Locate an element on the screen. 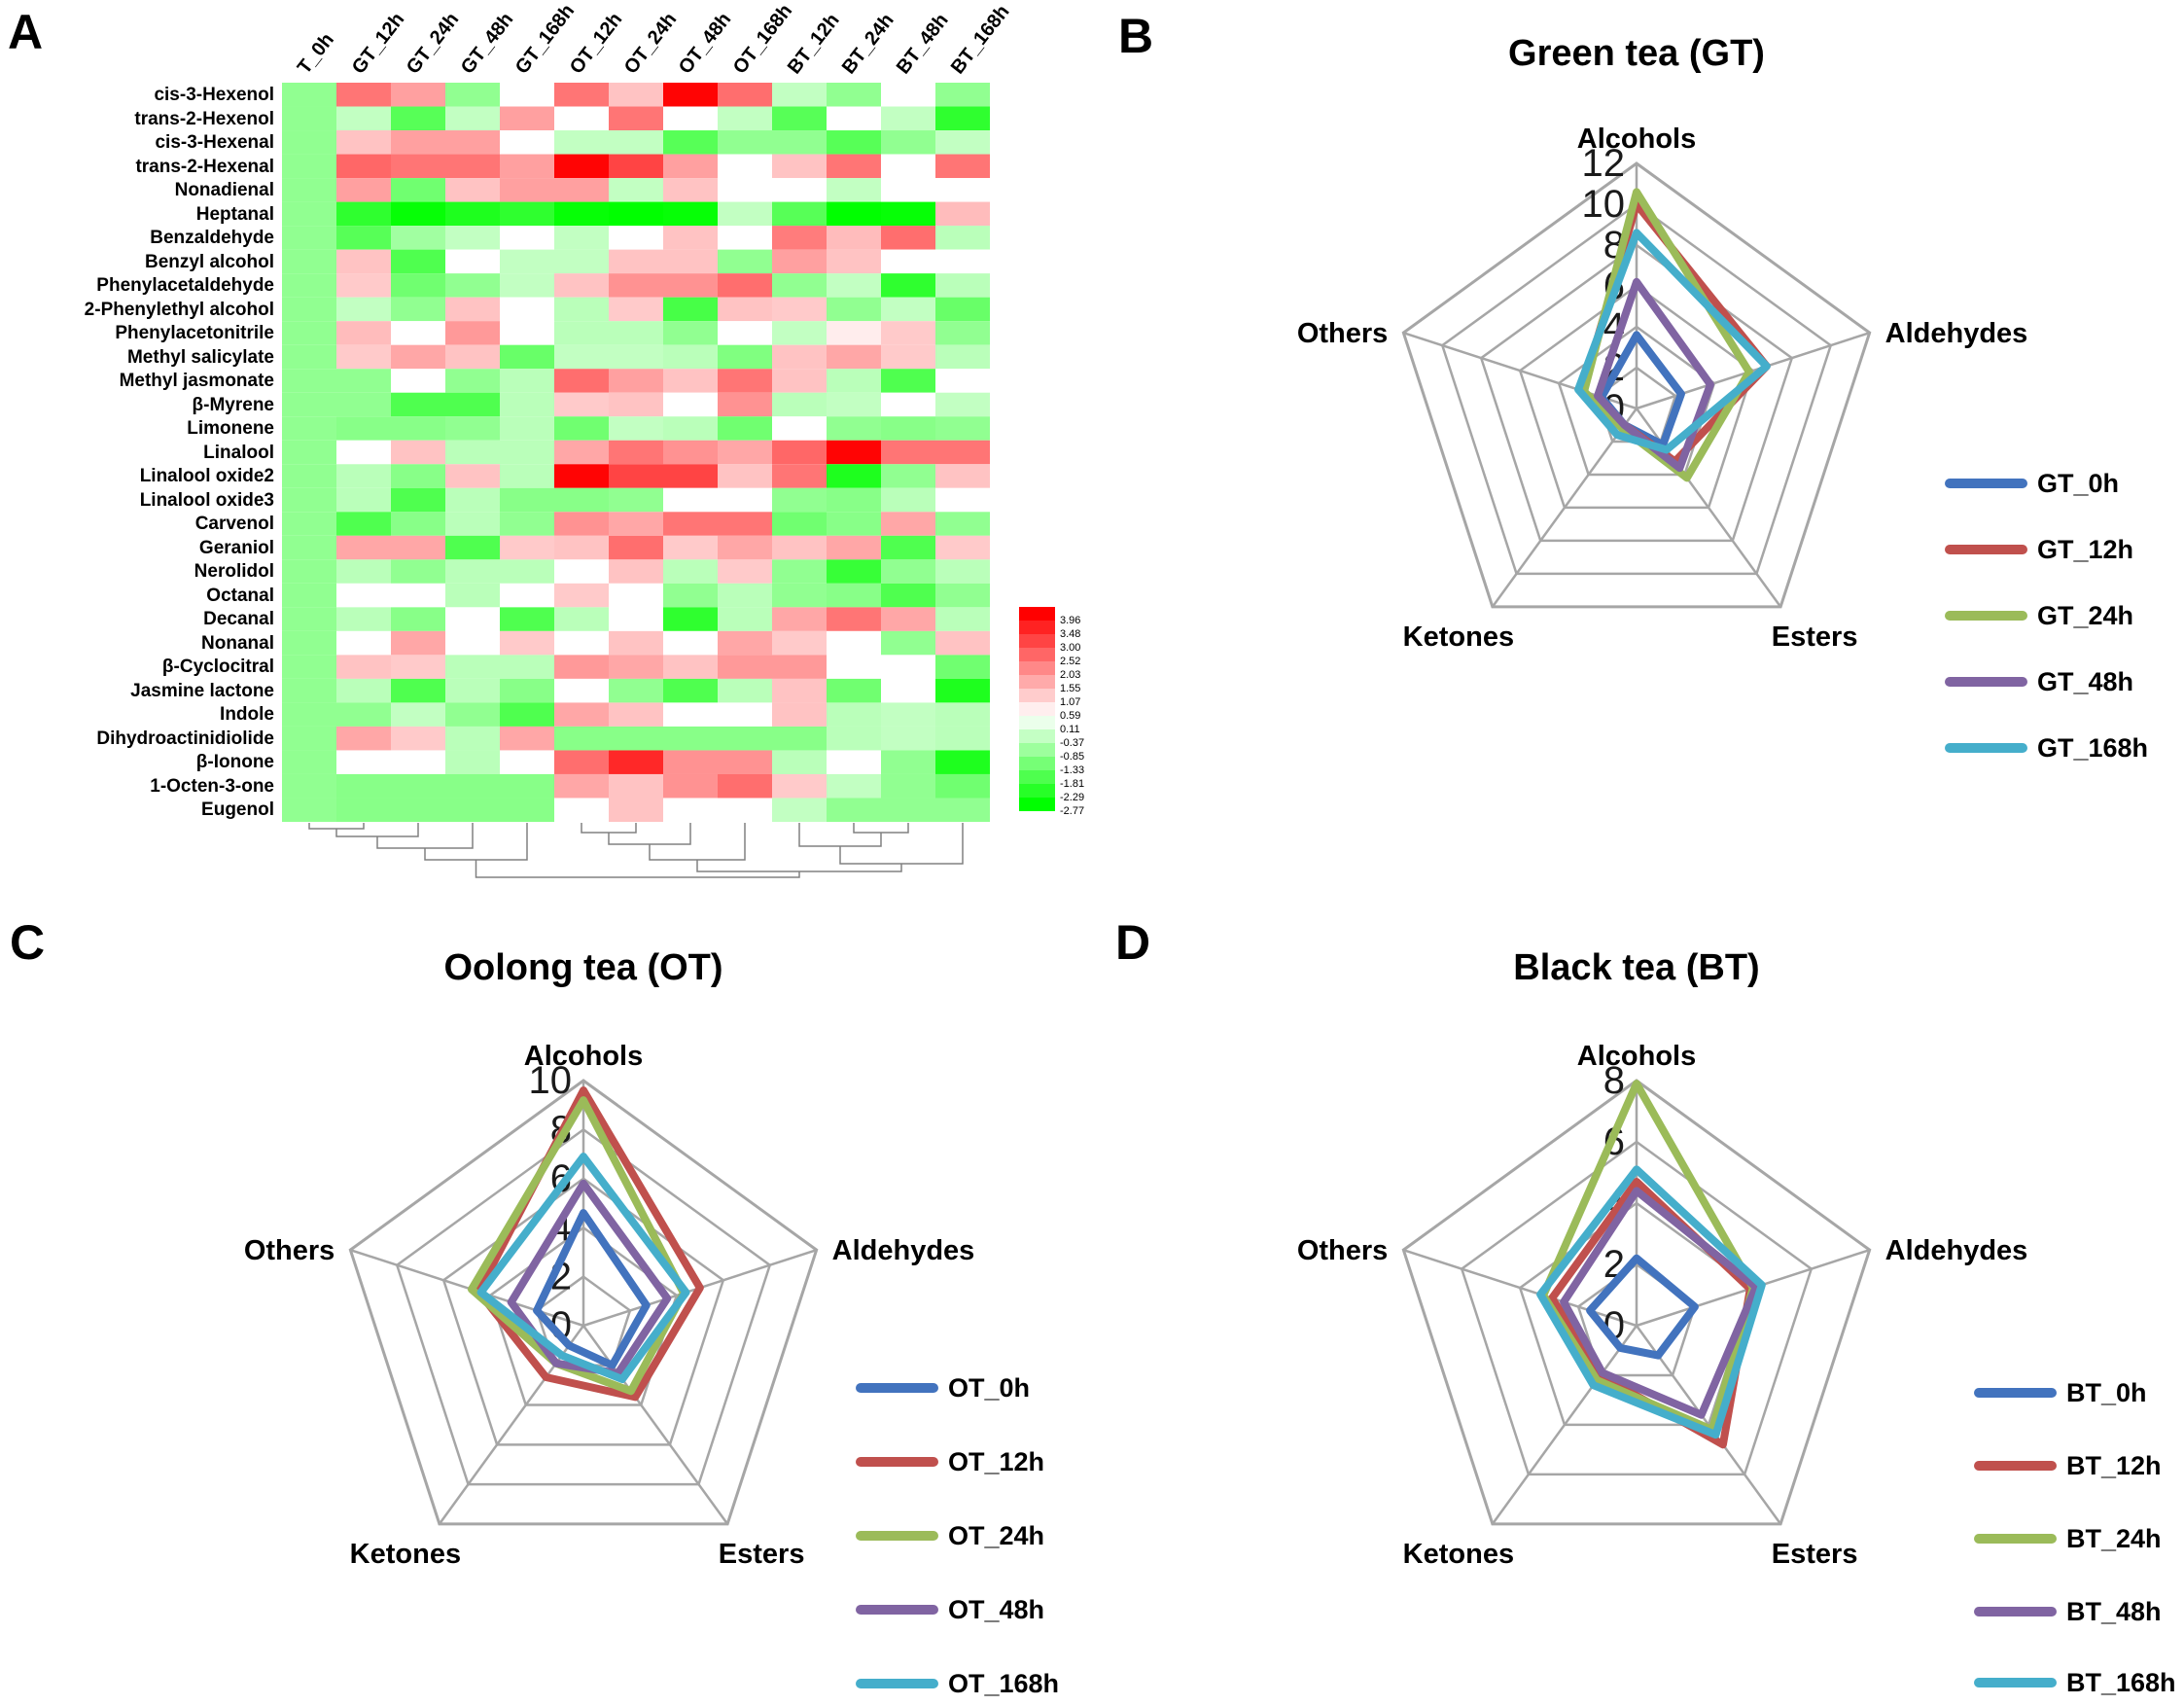  legend-label: OT_48h is located at coordinates (996, 1609).